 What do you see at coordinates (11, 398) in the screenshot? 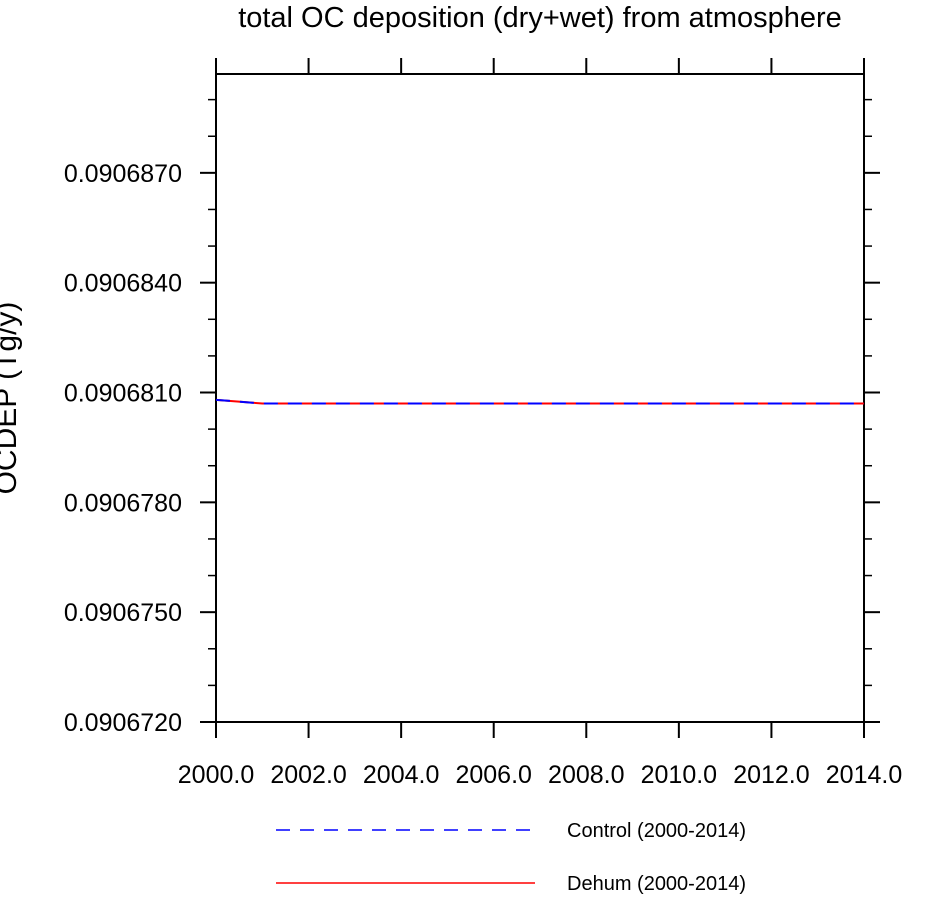
I see `y-axis-label: OCDEP (Tg/y)` at bounding box center [11, 398].